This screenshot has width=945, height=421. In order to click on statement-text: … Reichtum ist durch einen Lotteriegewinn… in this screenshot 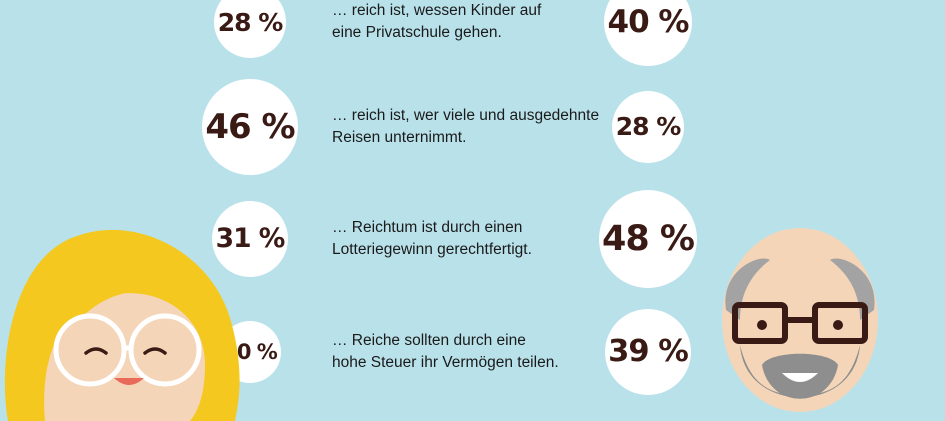, I will do `click(497, 239)`.